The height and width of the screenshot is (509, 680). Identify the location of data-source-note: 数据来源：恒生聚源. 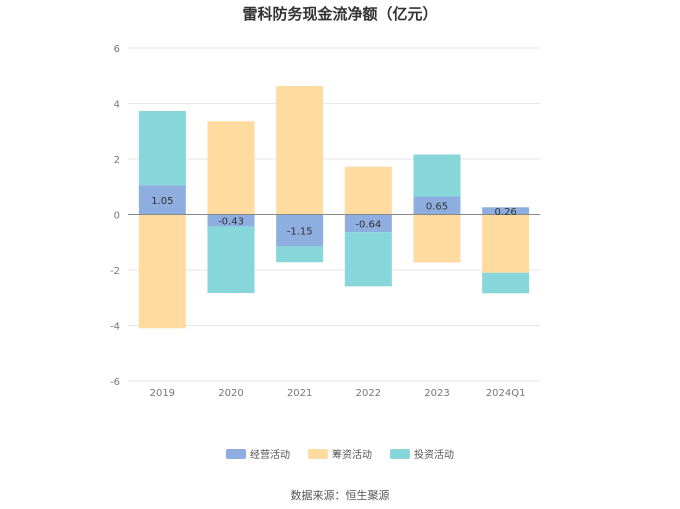
(340, 495).